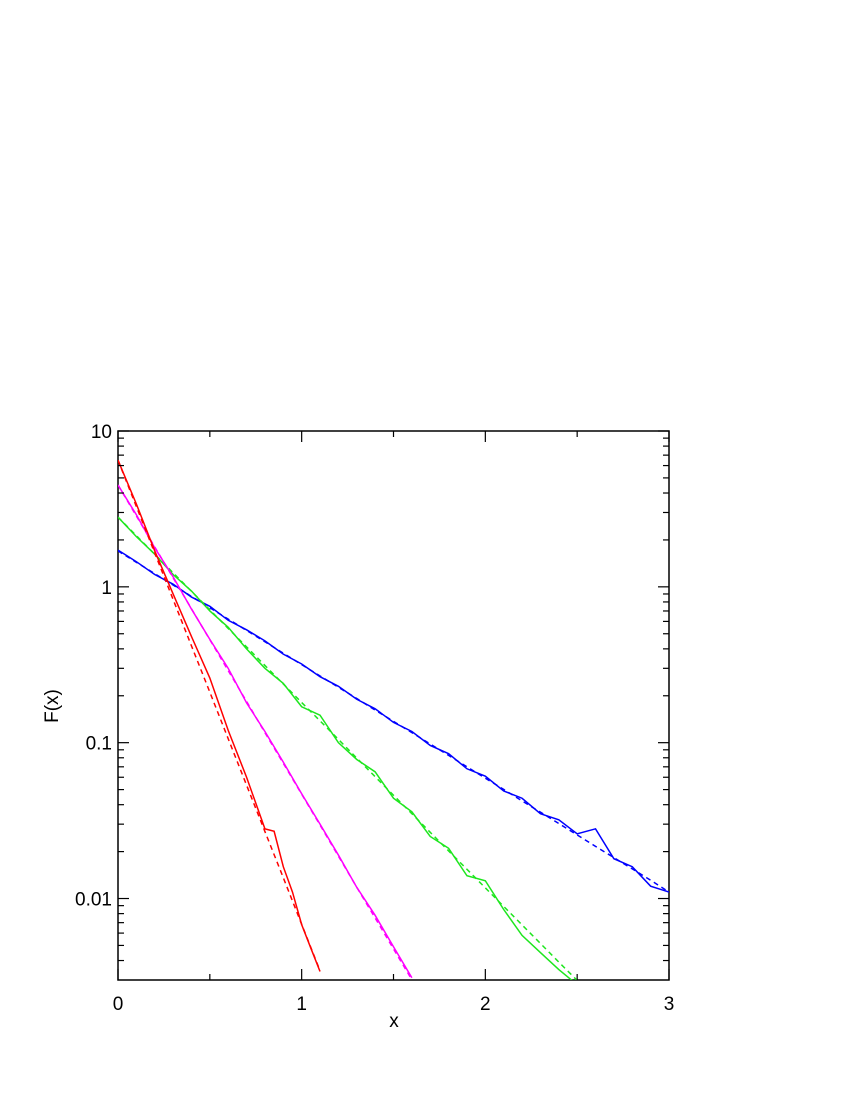  Describe the element at coordinates (485, 1004) in the screenshot. I see `x-tick-label: 2` at that location.